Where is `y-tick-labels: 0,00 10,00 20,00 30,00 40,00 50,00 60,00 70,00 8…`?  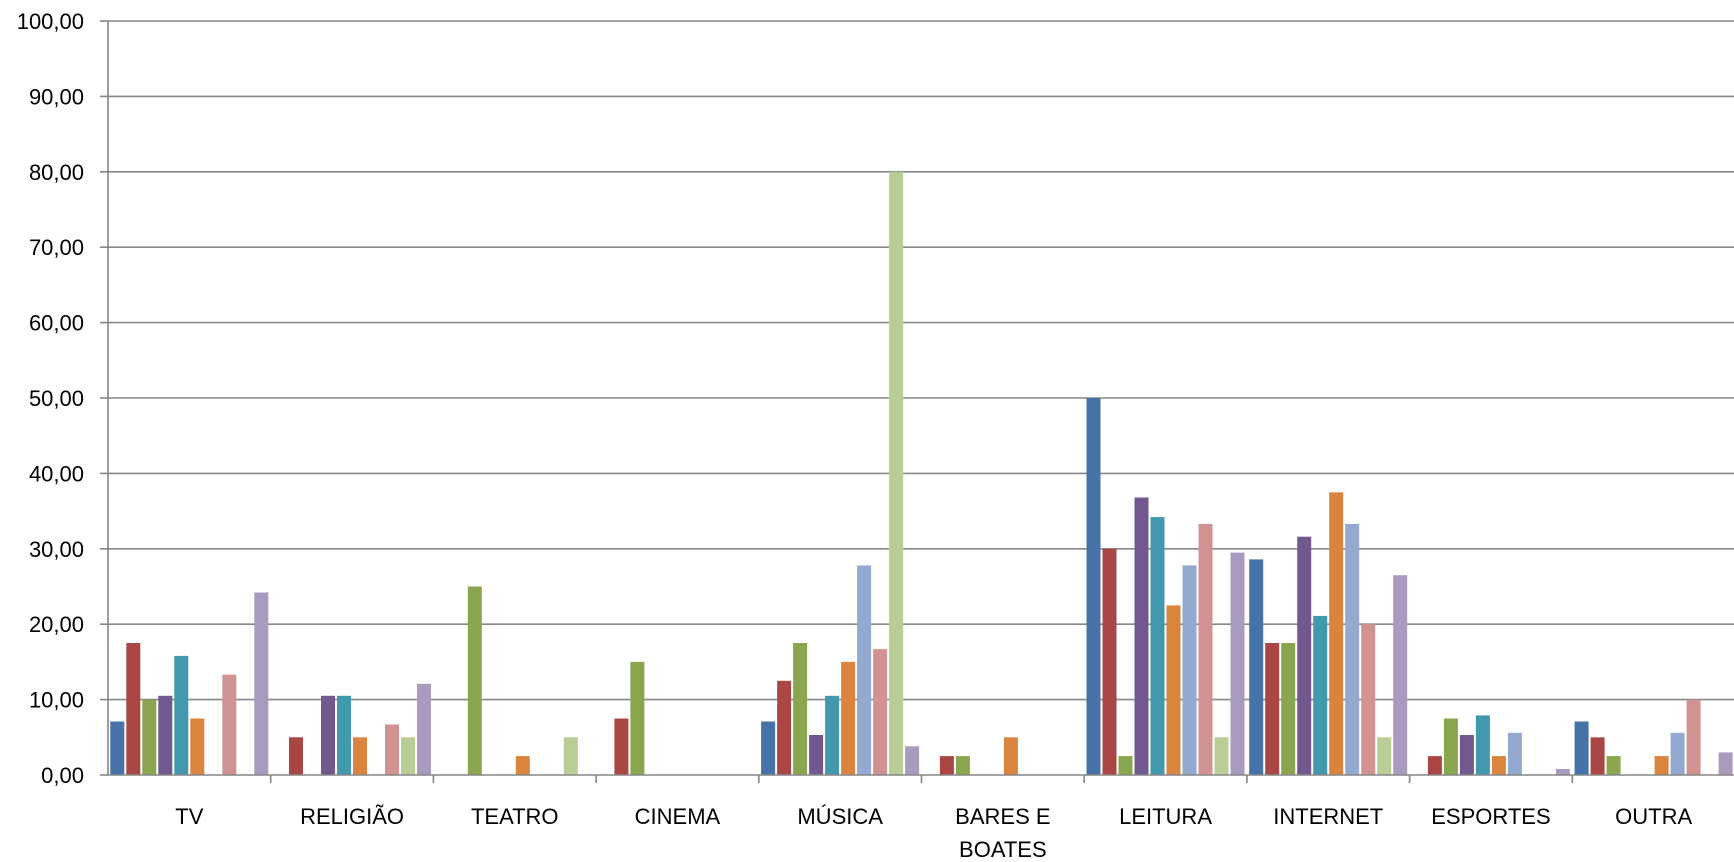 y-tick-labels: 0,00 10,00 20,00 30,00 40,00 50,00 60,00 70,00 8… is located at coordinates (50, 398).